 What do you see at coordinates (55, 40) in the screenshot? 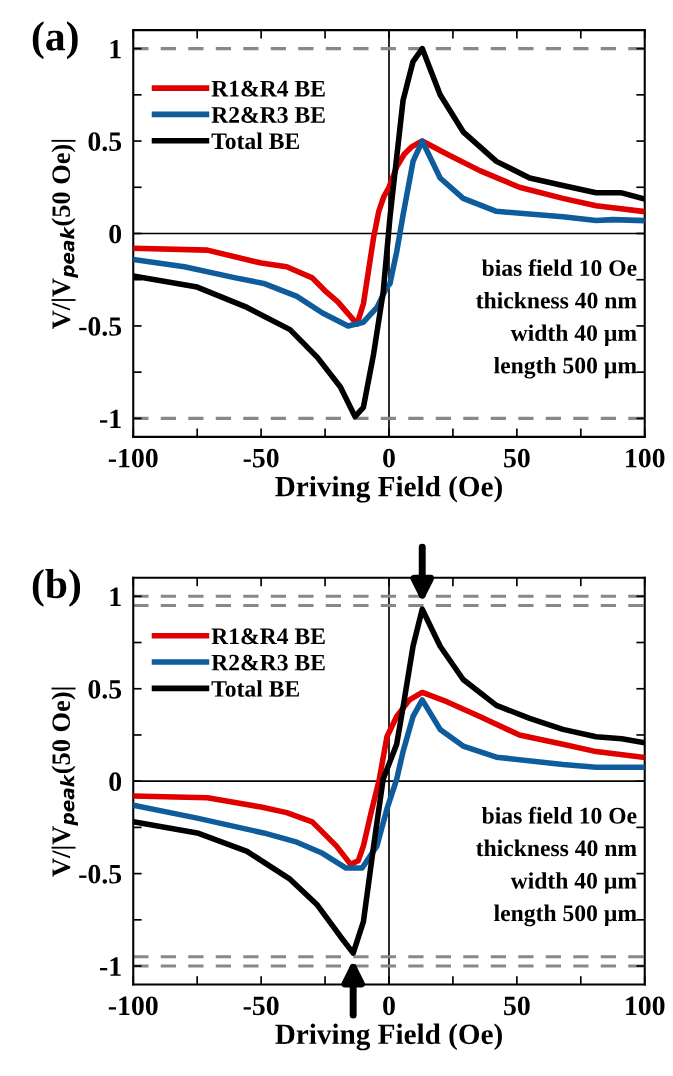
I see `chart-title: (a)` at bounding box center [55, 40].